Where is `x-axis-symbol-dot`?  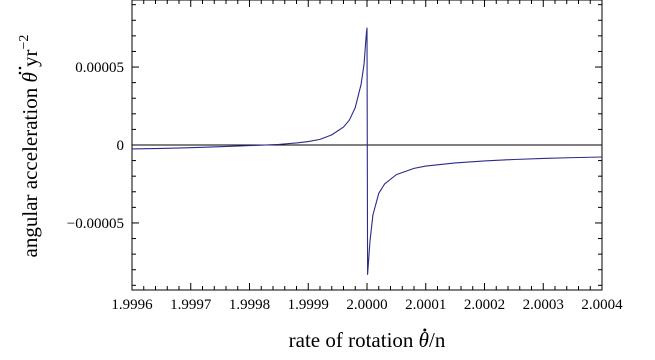 x-axis-symbol-dot is located at coordinates (425, 330).